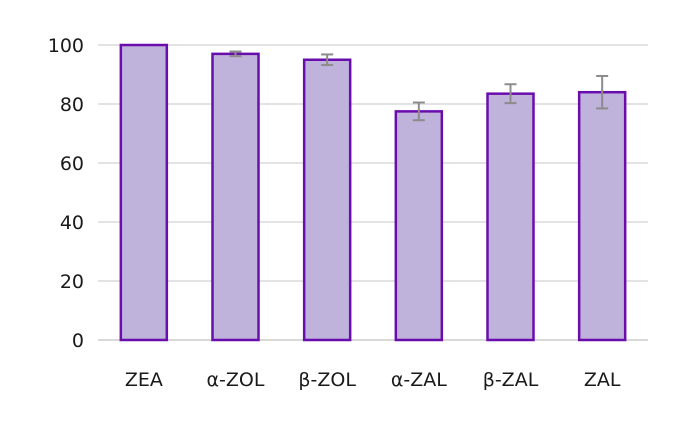 The image size is (696, 424). Describe the element at coordinates (602, 380) in the screenshot. I see `x-category-label: ZAL` at that location.